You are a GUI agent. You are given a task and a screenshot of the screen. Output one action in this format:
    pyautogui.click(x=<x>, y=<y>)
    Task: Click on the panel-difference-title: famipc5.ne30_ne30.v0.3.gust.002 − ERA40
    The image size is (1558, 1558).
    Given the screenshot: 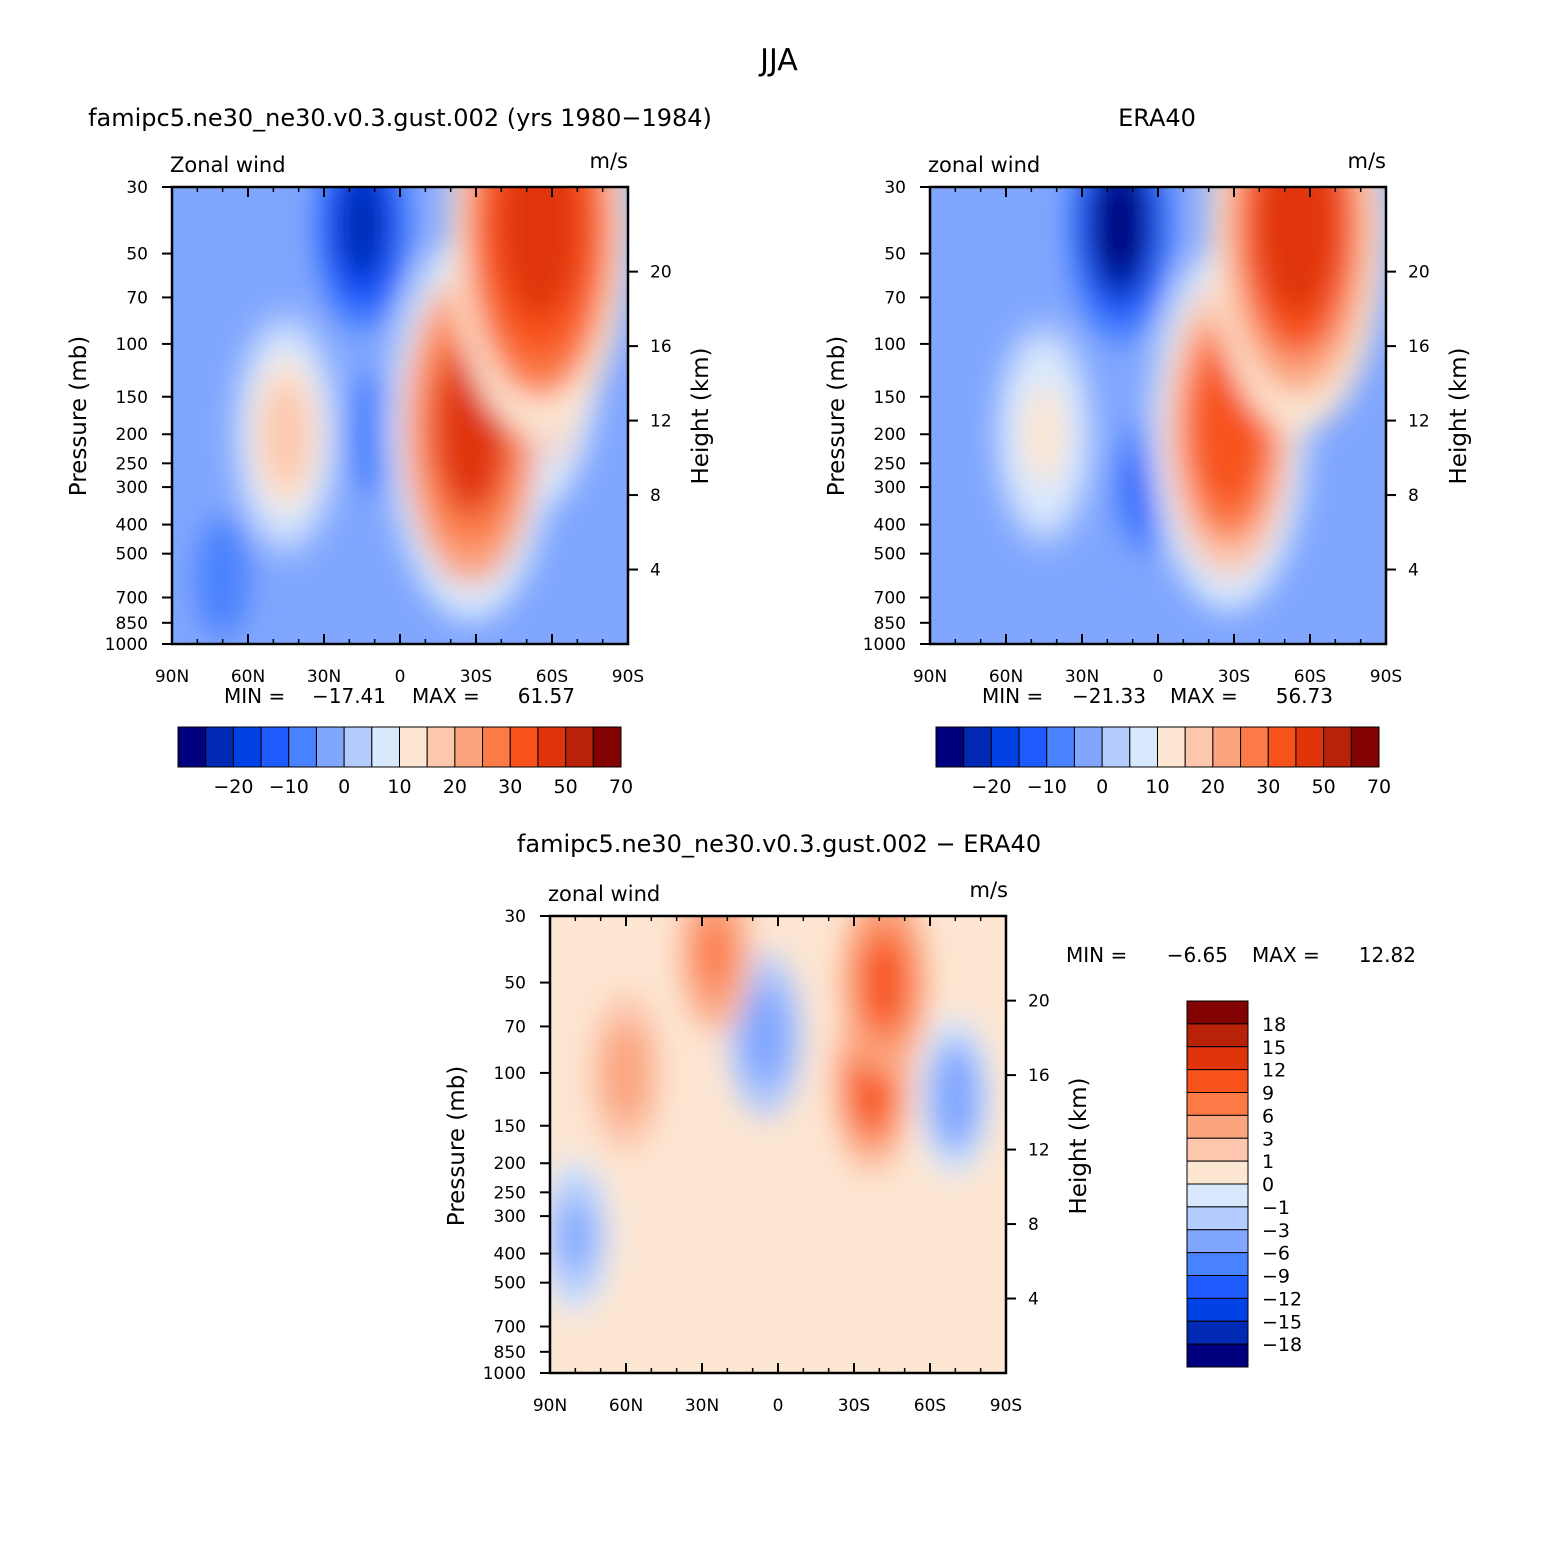 What is the action you would take?
    pyautogui.click(x=779, y=844)
    